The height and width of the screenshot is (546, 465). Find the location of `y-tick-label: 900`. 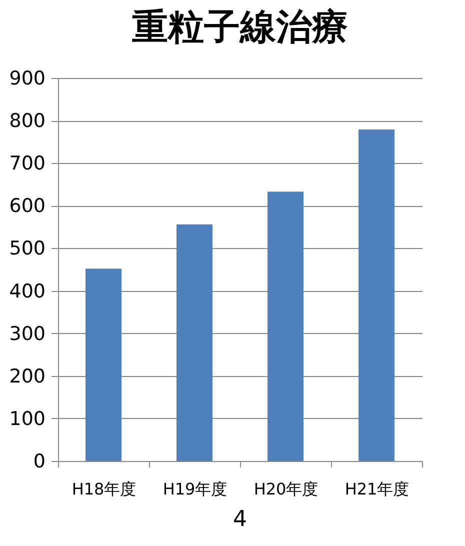

y-tick-label: 900 is located at coordinates (27, 79).